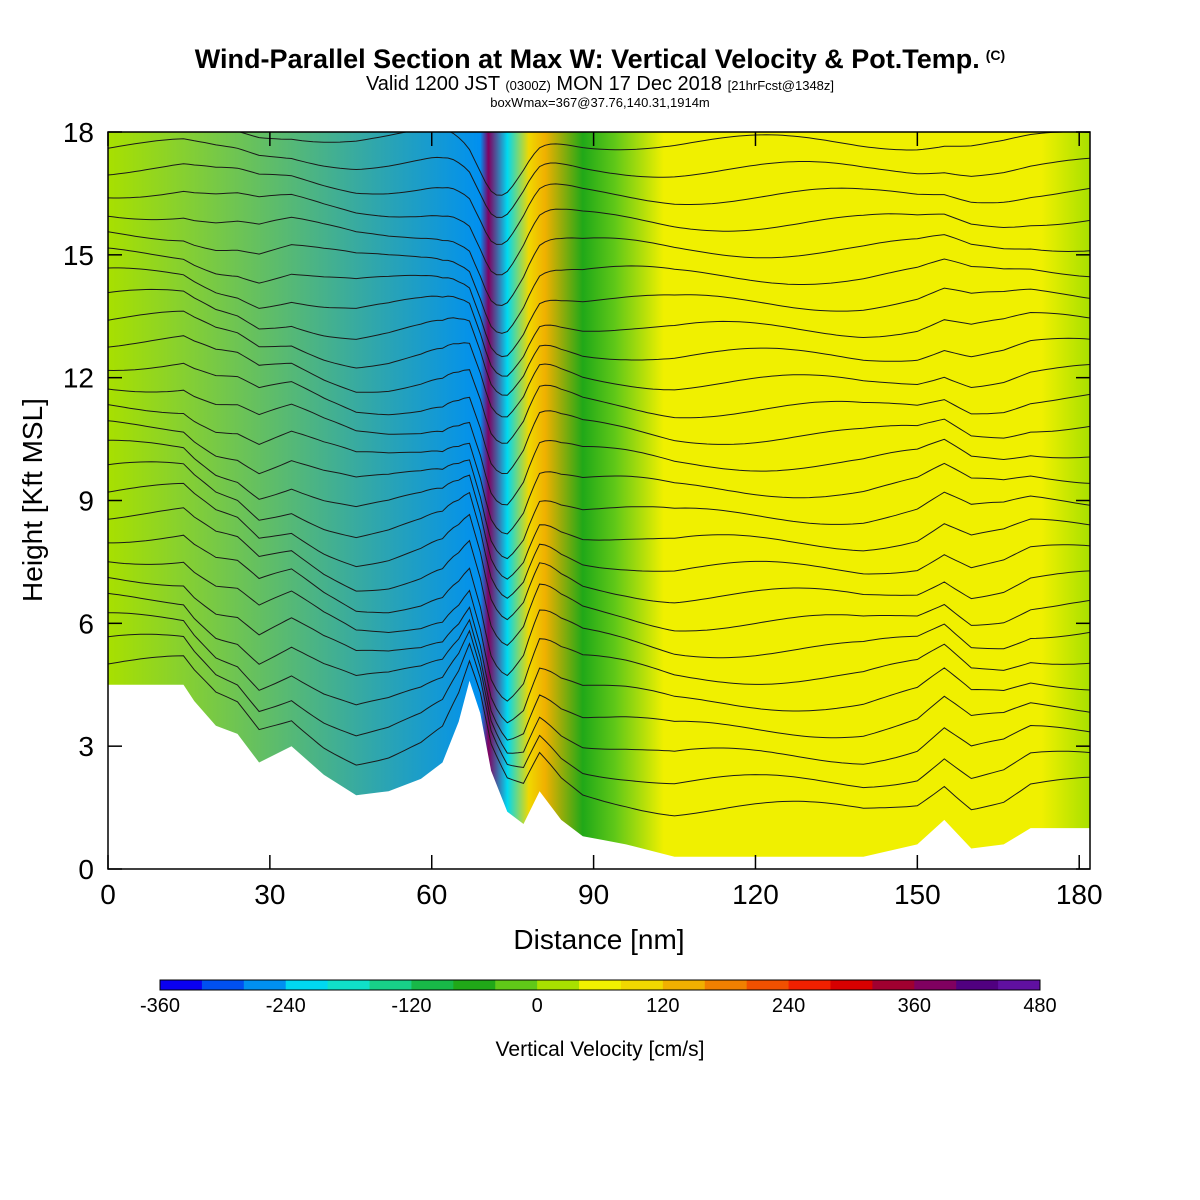  What do you see at coordinates (86, 746) in the screenshot?
I see `y-tick-label: 3` at bounding box center [86, 746].